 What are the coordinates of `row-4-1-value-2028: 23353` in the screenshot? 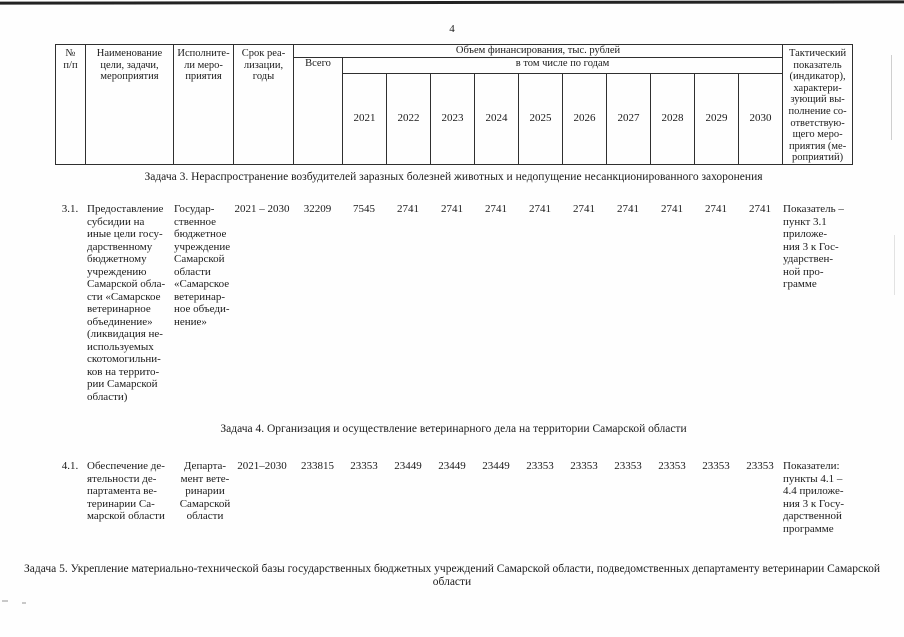 It's located at (672, 466).